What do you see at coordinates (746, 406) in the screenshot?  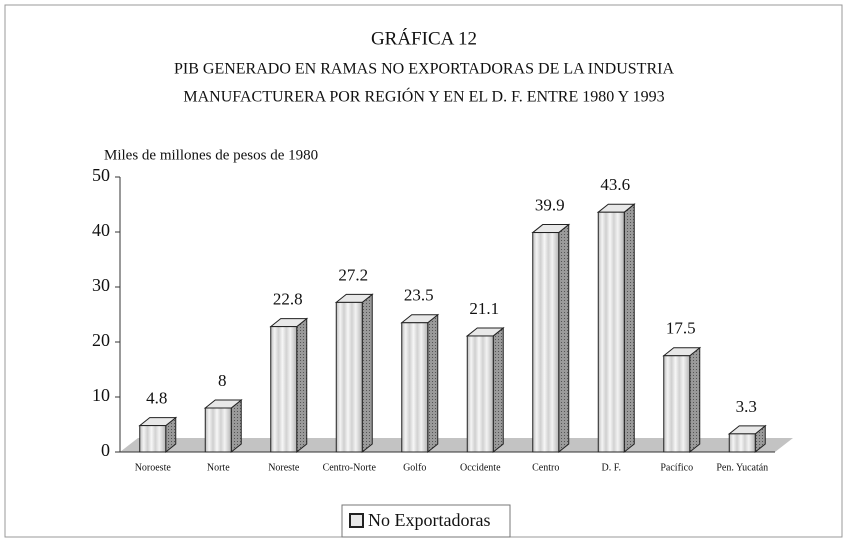 I see `value-label: 3.3` at bounding box center [746, 406].